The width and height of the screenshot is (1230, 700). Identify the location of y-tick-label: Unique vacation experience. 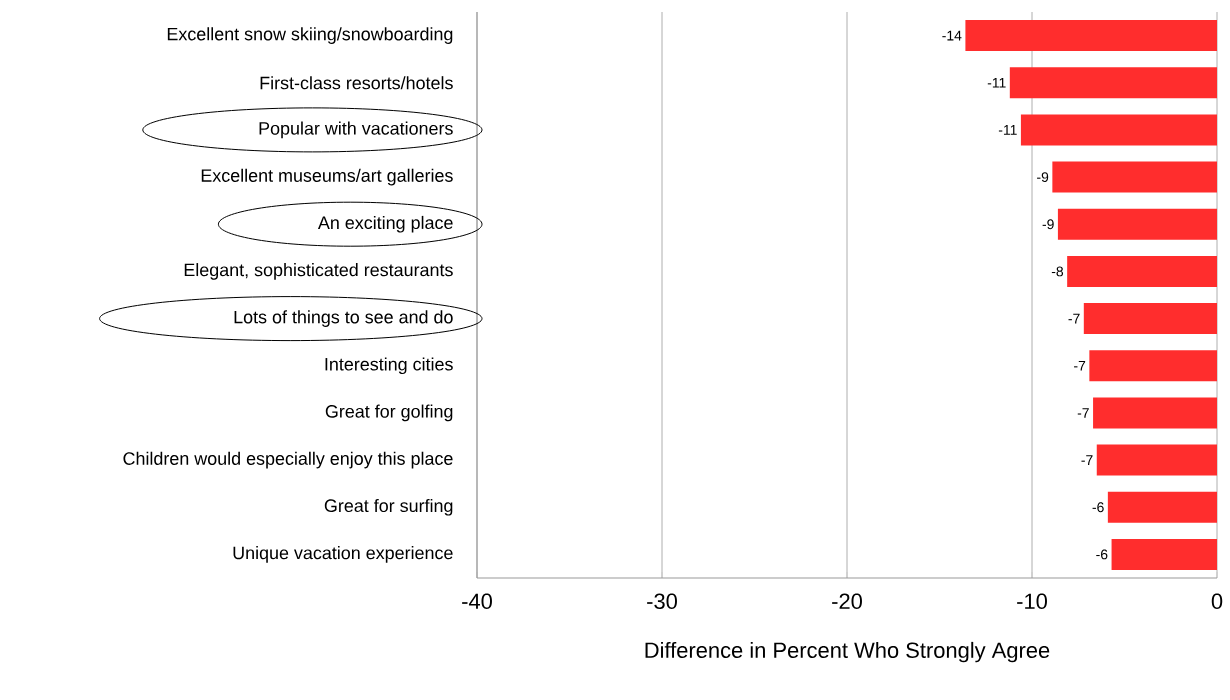
(343, 554).